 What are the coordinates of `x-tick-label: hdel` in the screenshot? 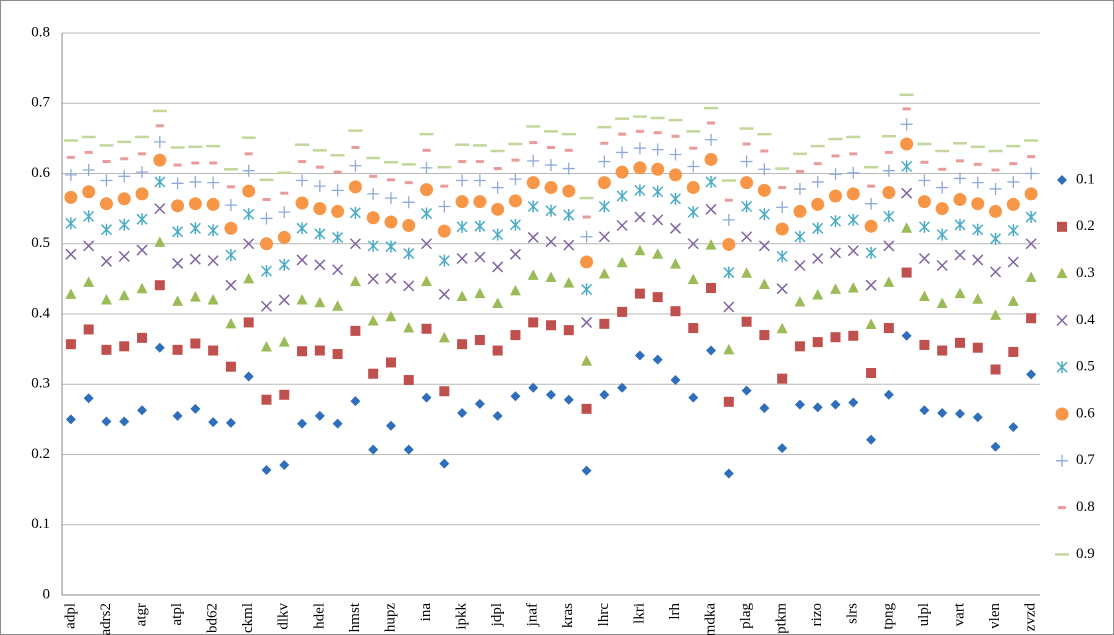 It's located at (319, 616).